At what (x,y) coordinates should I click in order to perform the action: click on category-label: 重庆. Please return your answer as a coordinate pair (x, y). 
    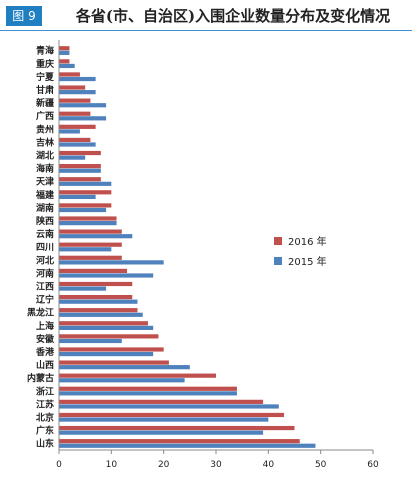
    Looking at the image, I should click on (45, 64).